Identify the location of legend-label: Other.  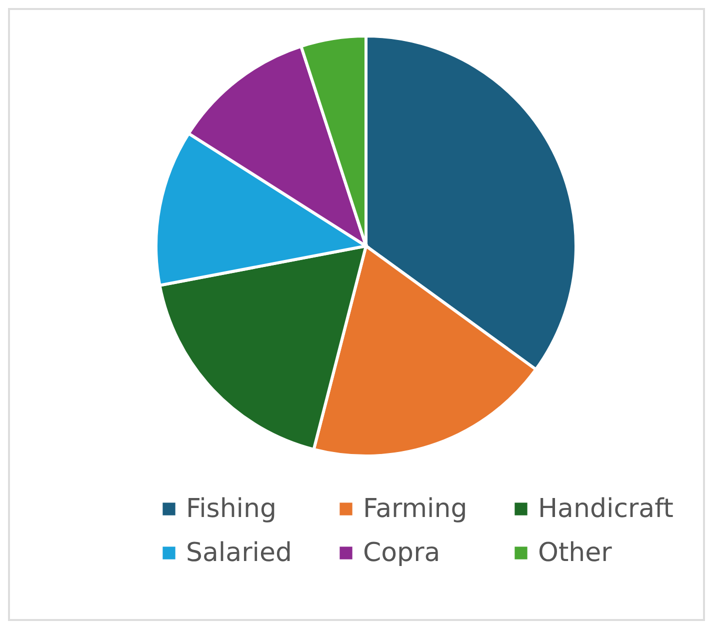
(575, 553).